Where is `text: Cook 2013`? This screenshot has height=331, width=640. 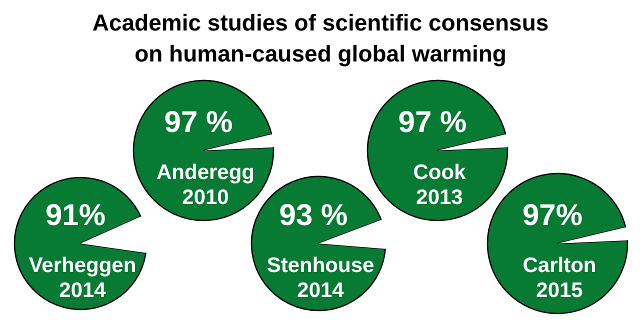 text: Cook 2013 is located at coordinates (439, 185).